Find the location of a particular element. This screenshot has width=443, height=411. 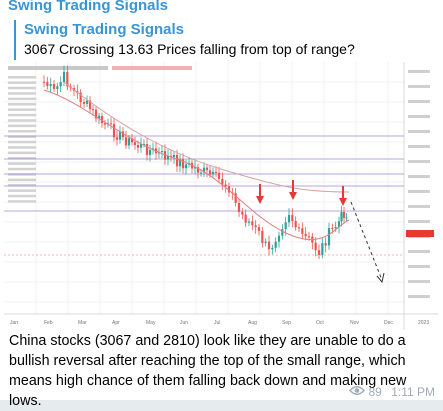

last-price-tag is located at coordinates (420, 233).